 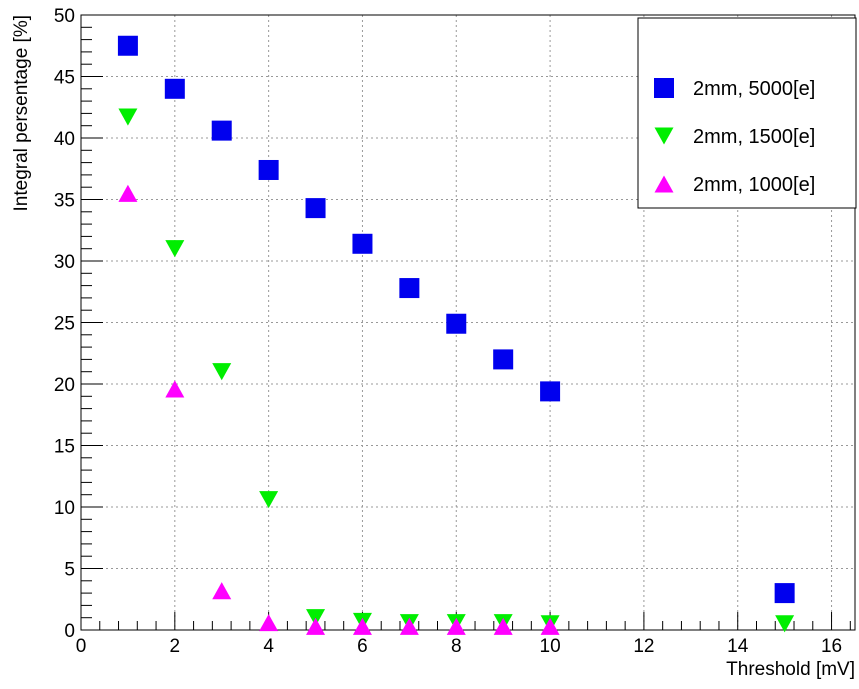 What do you see at coordinates (754, 185) in the screenshot?
I see `legend-label: 2mm, 1000[e]` at bounding box center [754, 185].